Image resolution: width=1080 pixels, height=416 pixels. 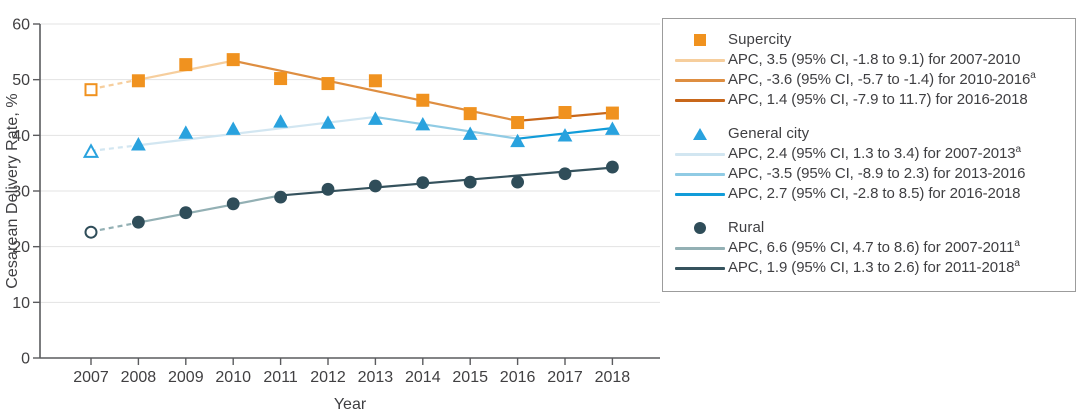 I want to click on x-tick-label: 2012, so click(x=328, y=377).